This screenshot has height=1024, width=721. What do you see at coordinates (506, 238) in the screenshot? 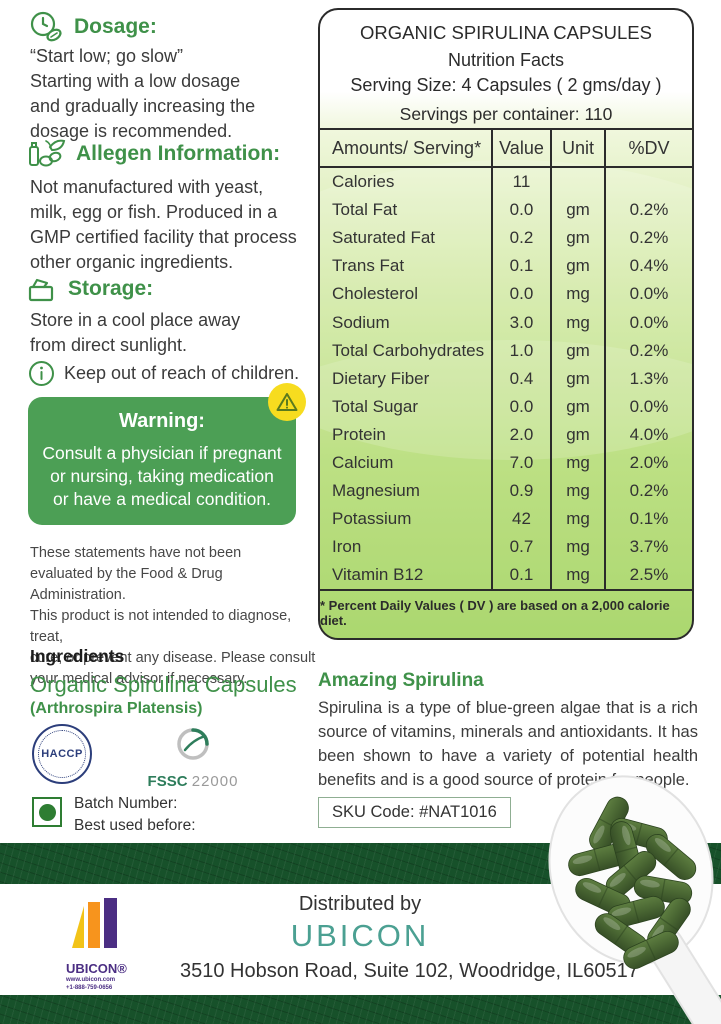
I see `table-row: Saturated Fat 0.2 gm 0.2%` at bounding box center [506, 238].